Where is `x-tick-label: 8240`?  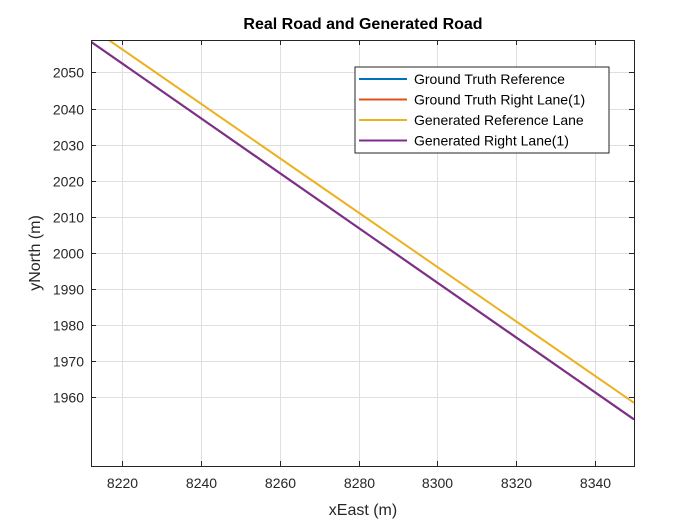 x-tick-label: 8240 is located at coordinates (201, 483).